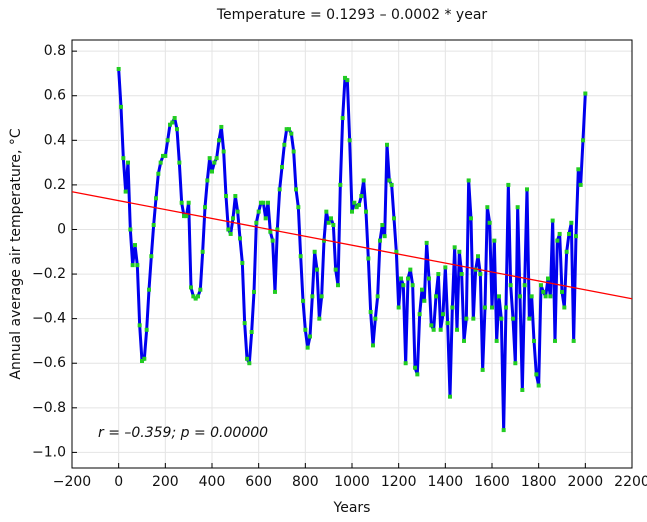 The height and width of the screenshot is (522, 647). I want to click on x-tick-label: 600, so click(258, 482).